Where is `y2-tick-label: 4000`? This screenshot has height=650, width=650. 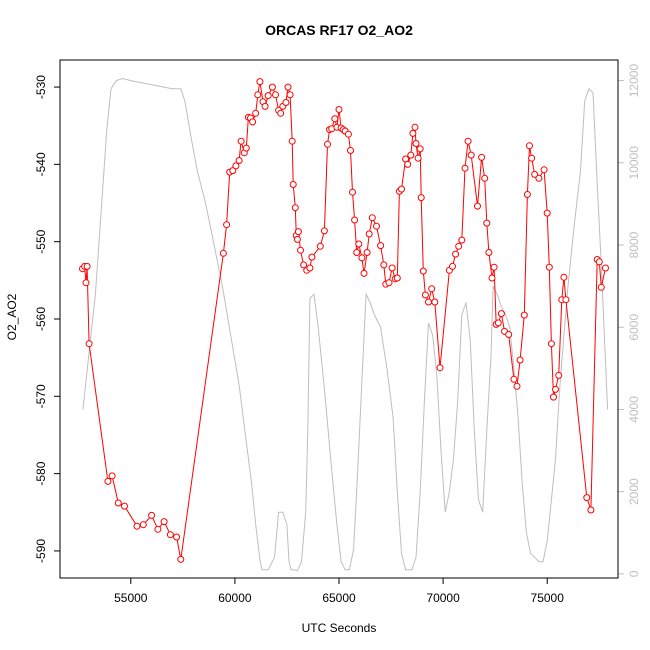
y2-tick-label: 4000 is located at coordinates (634, 409).